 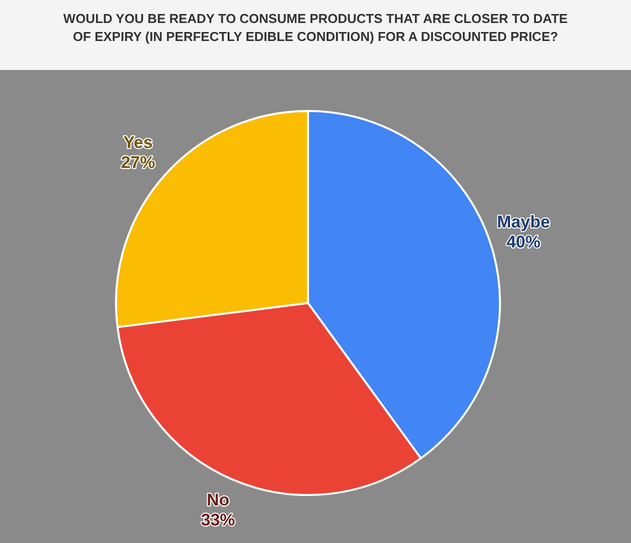 What do you see at coordinates (523, 242) in the screenshot?
I see `data-label: 40%` at bounding box center [523, 242].